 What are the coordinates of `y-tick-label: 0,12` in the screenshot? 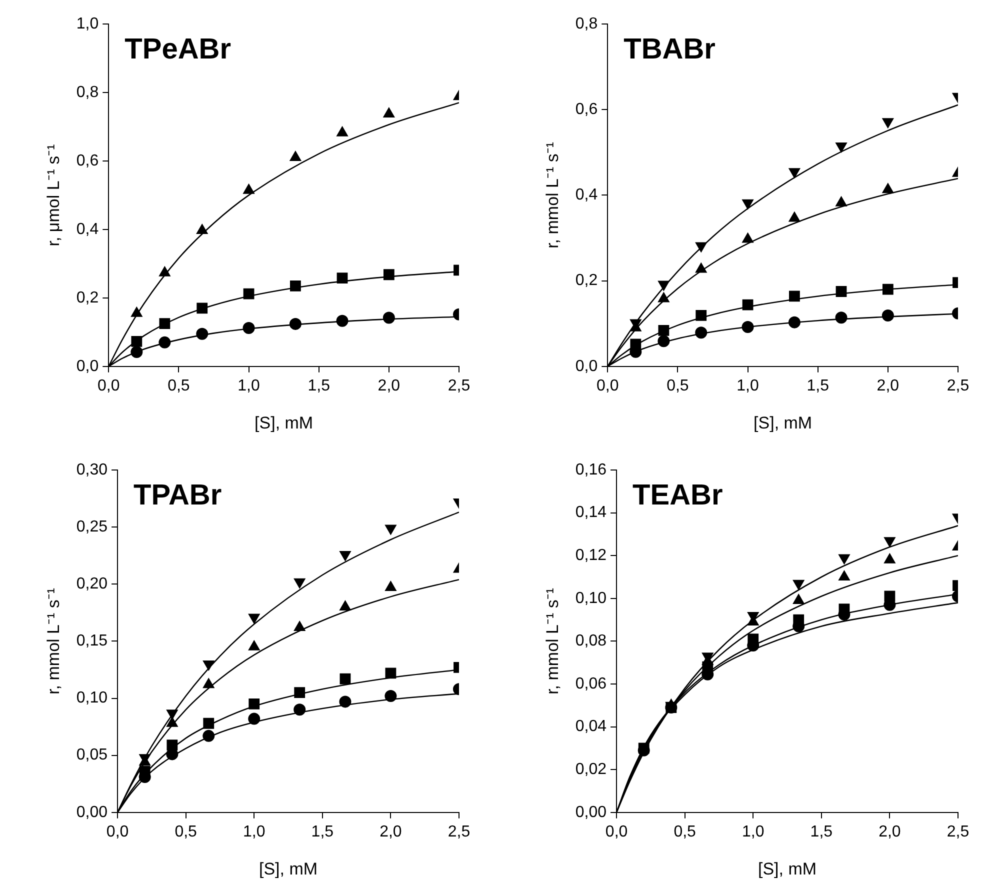 It's located at (591, 555).